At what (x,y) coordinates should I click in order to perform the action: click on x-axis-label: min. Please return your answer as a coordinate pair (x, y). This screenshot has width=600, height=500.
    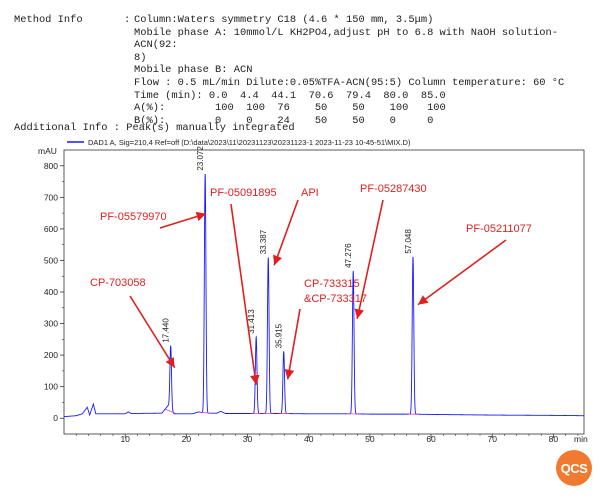
    Looking at the image, I should click on (581, 438).